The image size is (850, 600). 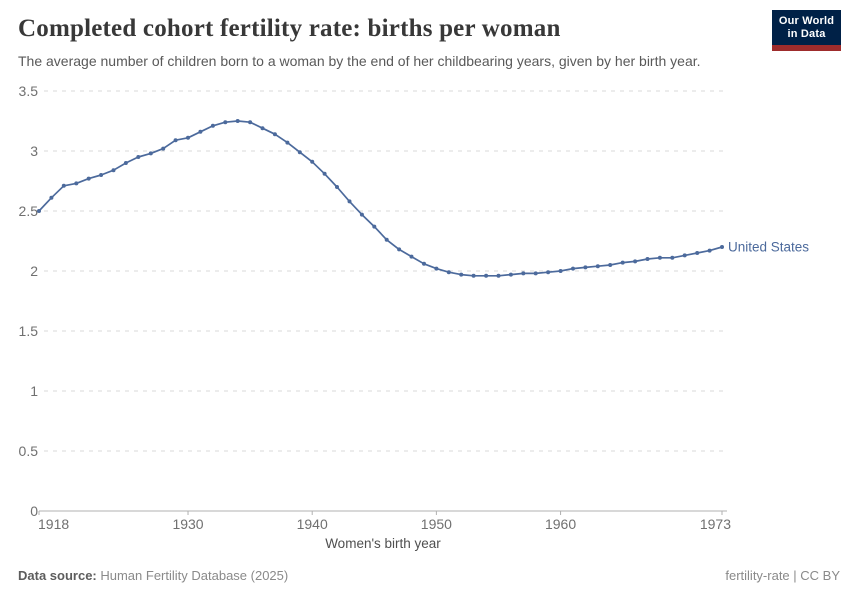 What do you see at coordinates (192, 575) in the screenshot?
I see `data-source-value: Human Fertility Database (2025)` at bounding box center [192, 575].